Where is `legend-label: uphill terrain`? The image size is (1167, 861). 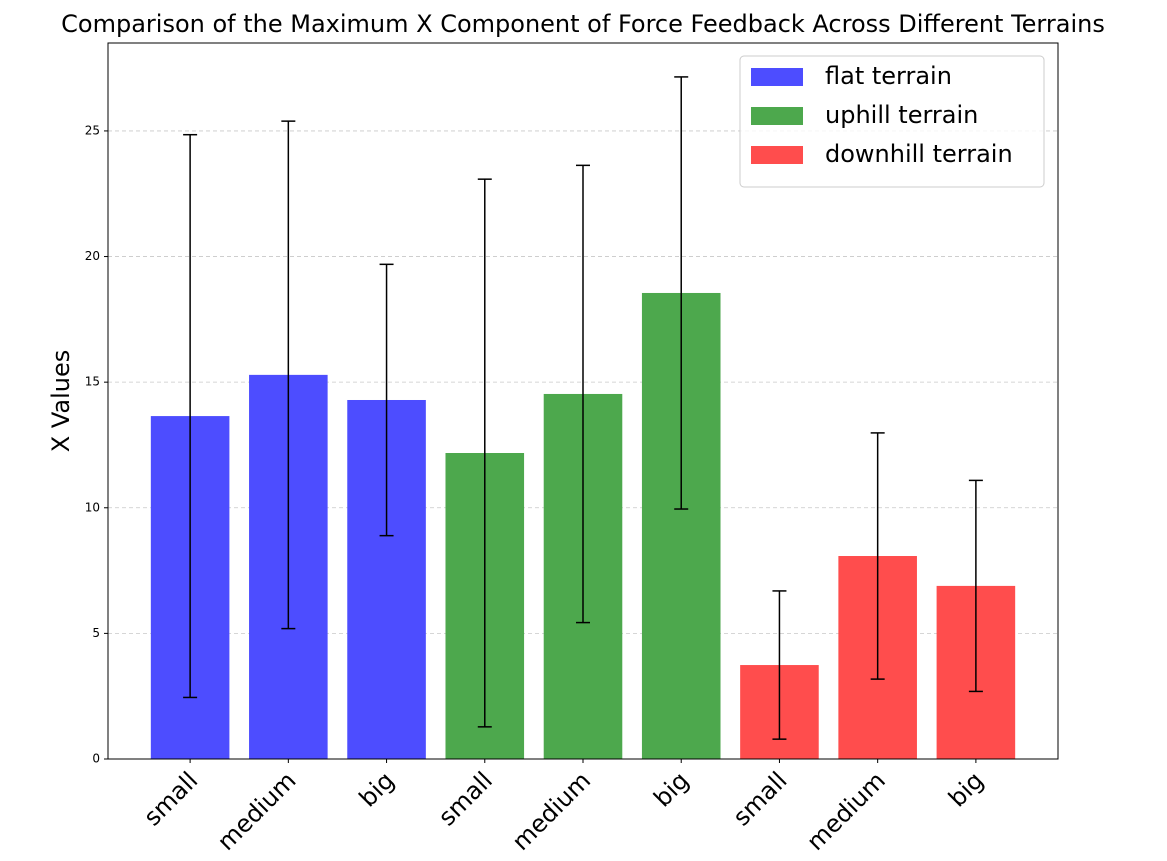 legend-label: uphill terrain is located at coordinates (901, 115).